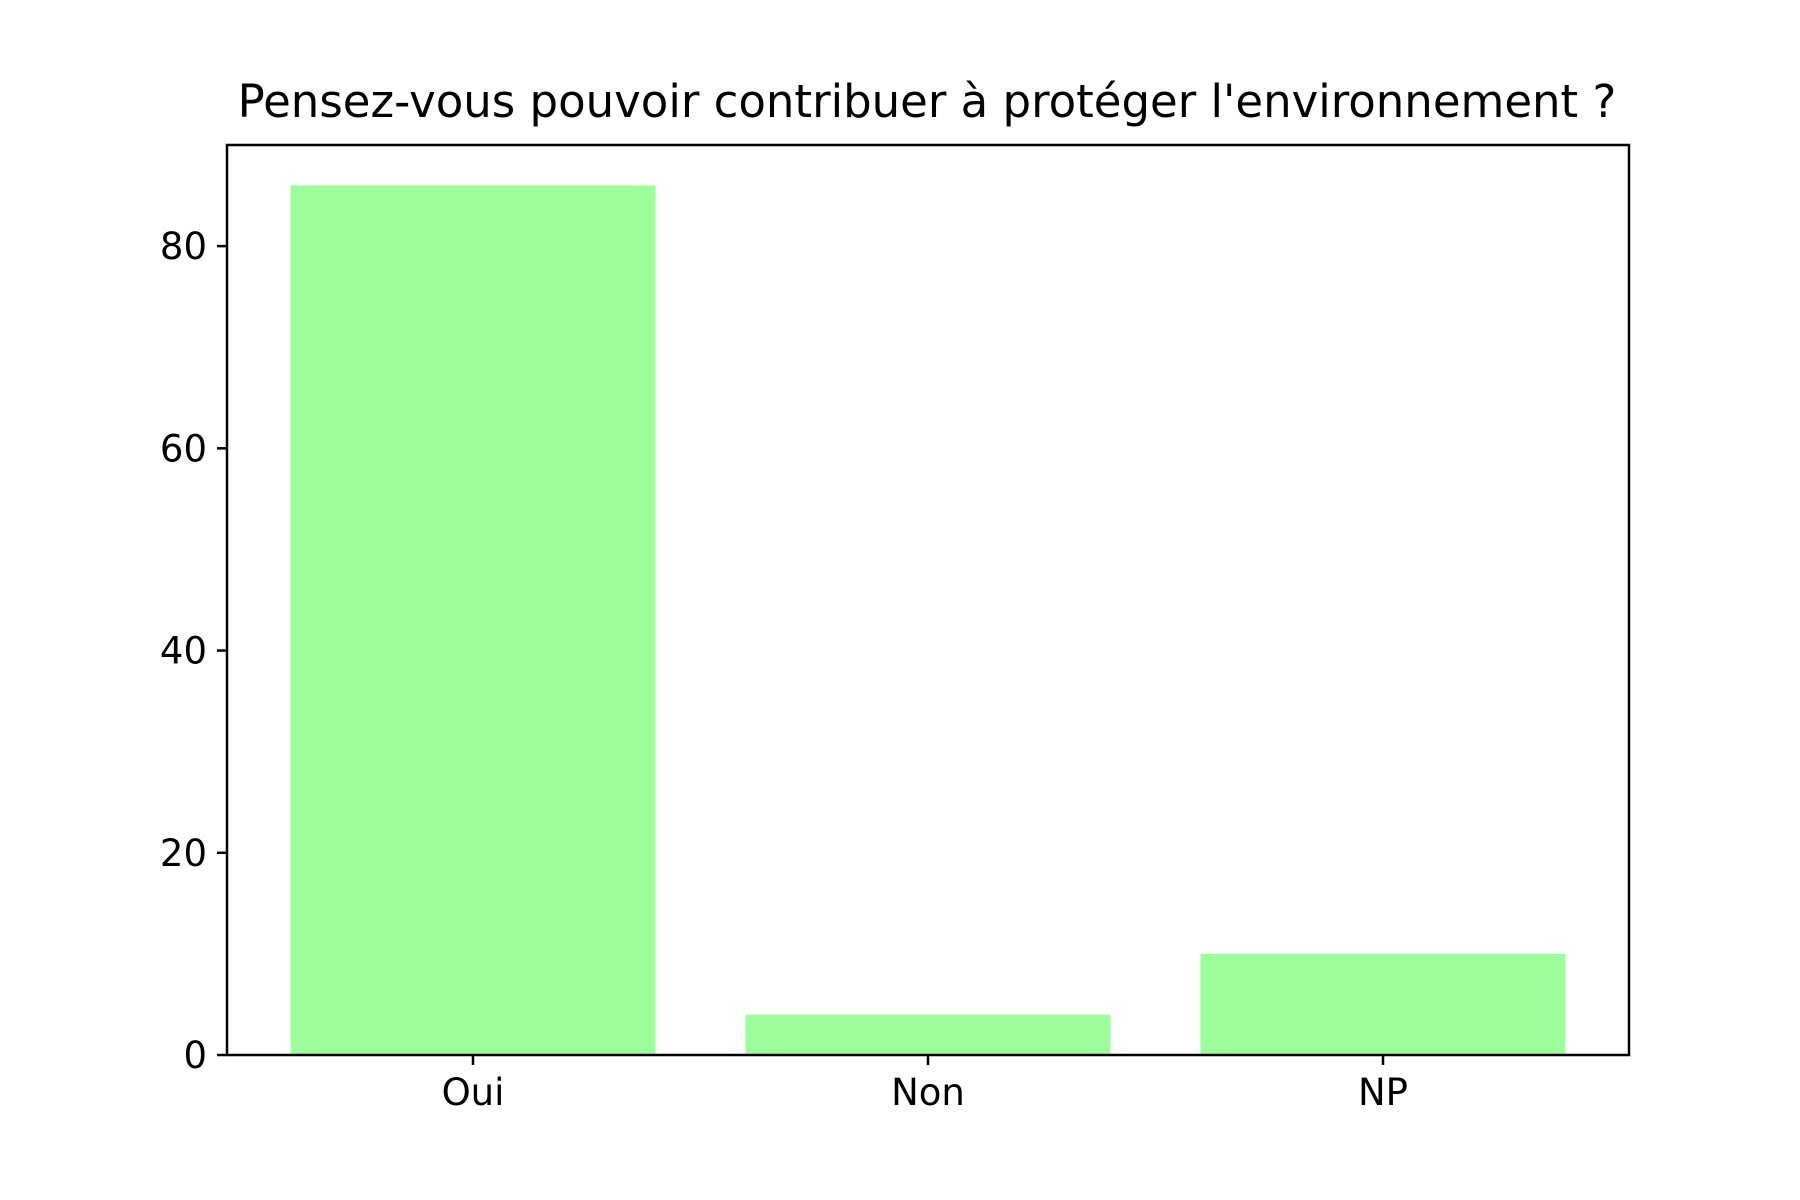 The height and width of the screenshot is (1200, 1800). I want to click on x-axis-ticks: Oui Non NP, so click(925, 1084).